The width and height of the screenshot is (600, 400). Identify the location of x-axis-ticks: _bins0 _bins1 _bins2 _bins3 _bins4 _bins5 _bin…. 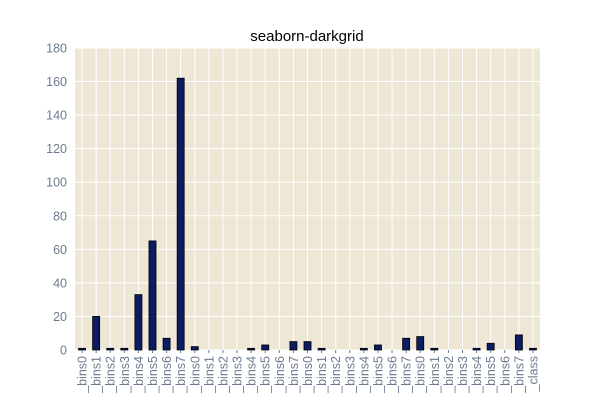
(308, 372).